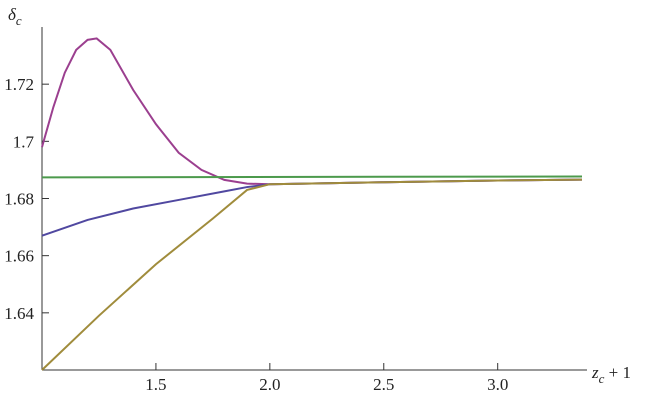  Describe the element at coordinates (19, 20) in the screenshot. I see `y-label-sub: c` at that location.